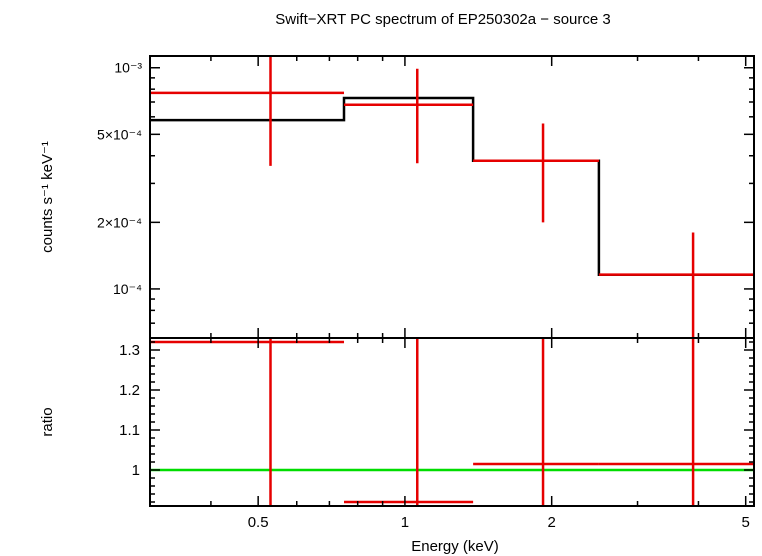 This screenshot has height=556, width=762. I want to click on bottom-y-tick-label: 1.1, so click(129, 430).